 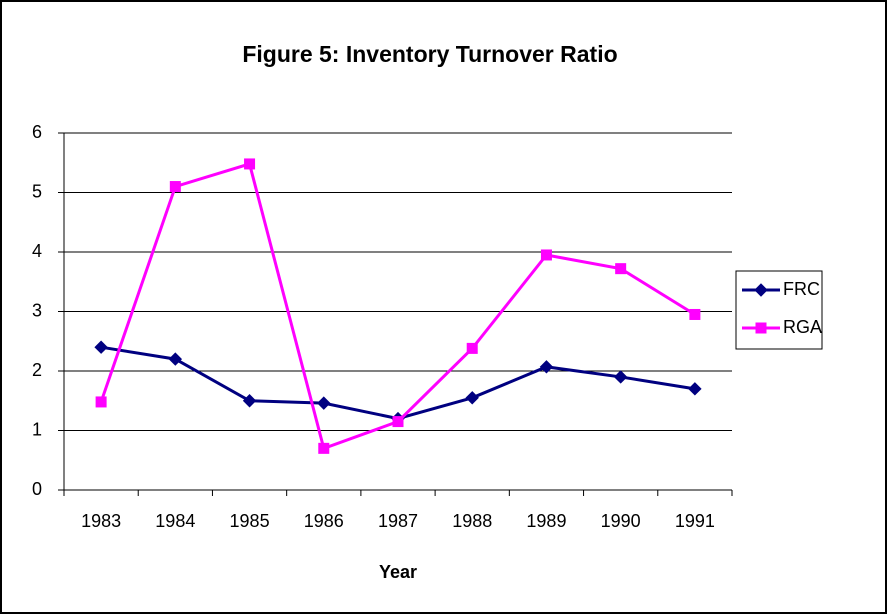 I want to click on x-tick-label: 1990, so click(x=621, y=521).